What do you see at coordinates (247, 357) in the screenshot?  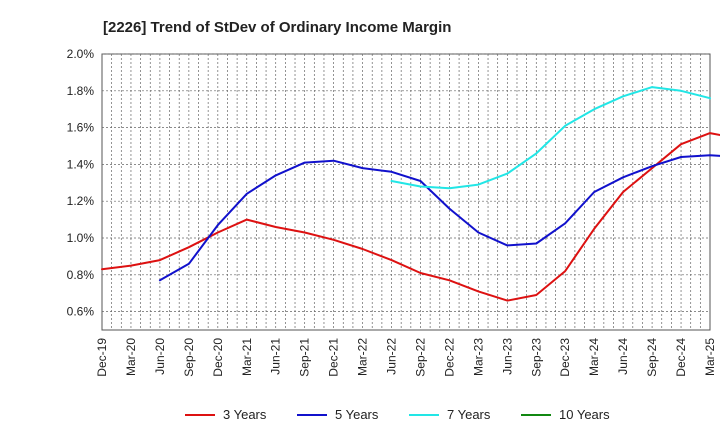 I see `x-tick-label: Mar-21` at bounding box center [247, 357].